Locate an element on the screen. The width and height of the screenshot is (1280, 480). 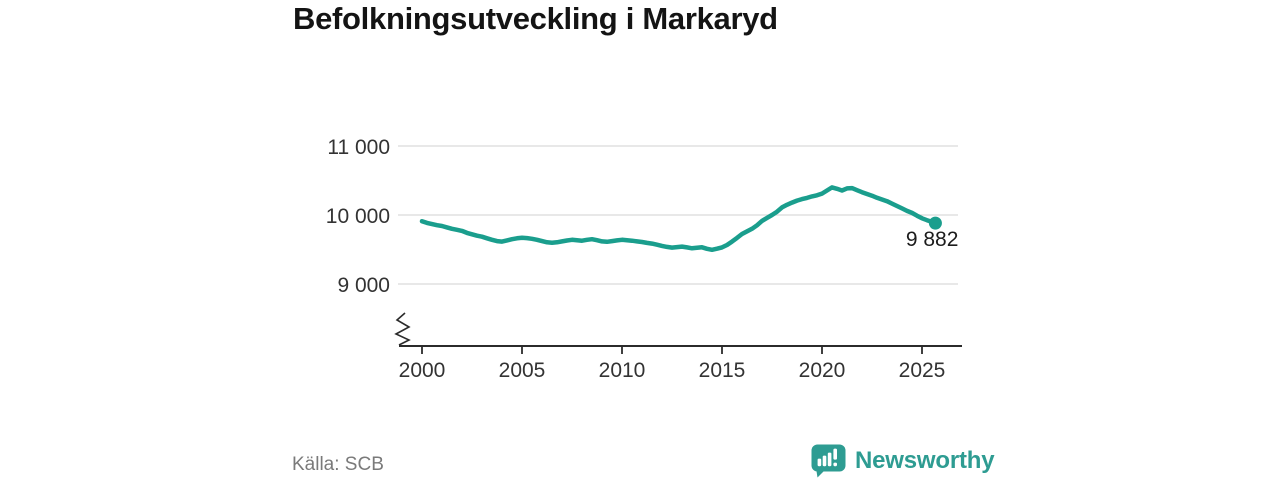
x-tick-label: 2005 is located at coordinates (522, 370).